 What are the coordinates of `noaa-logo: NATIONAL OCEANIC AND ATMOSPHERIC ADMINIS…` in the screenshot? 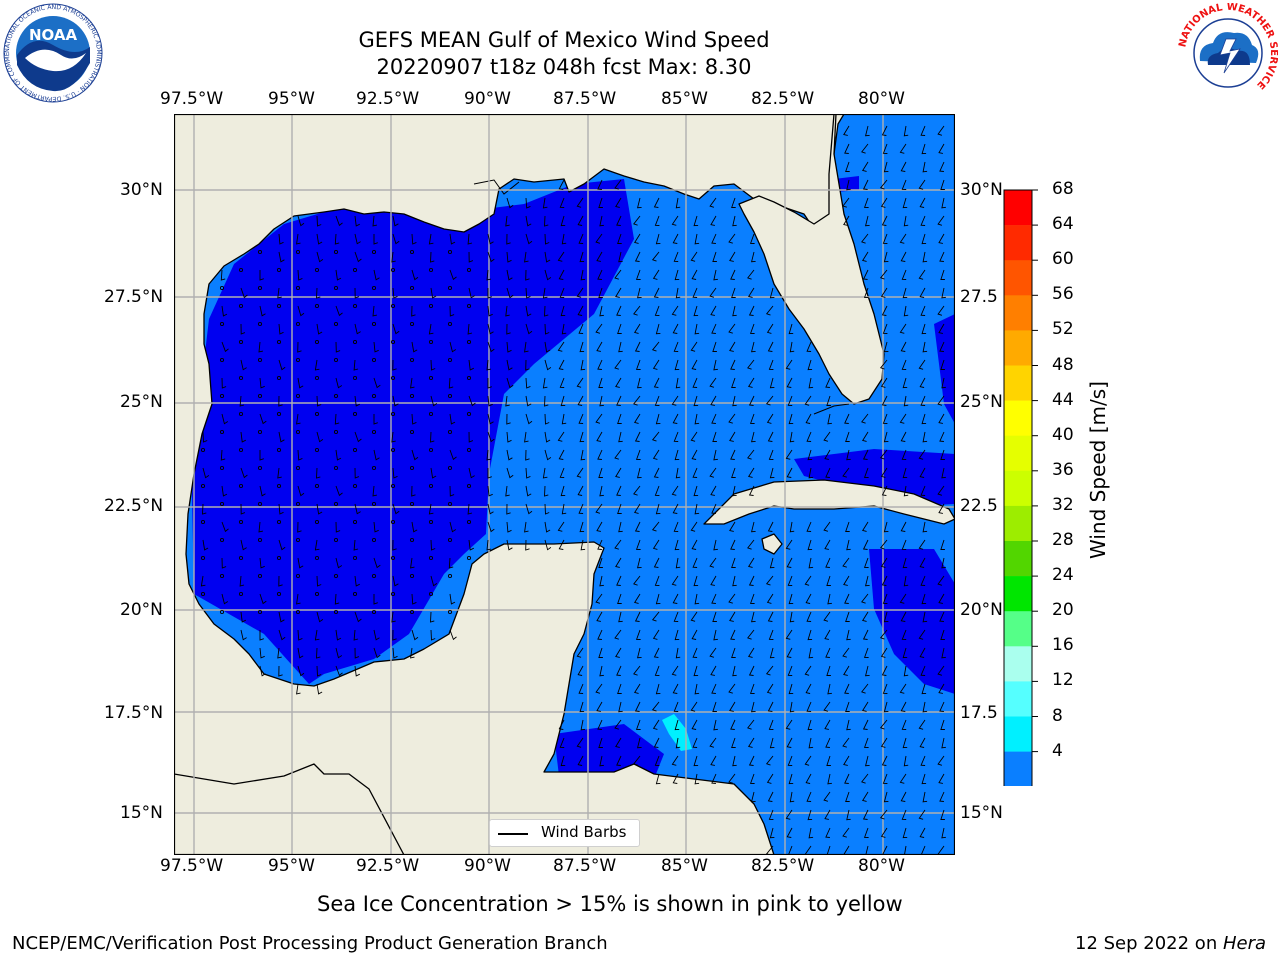 It's located at (53, 53).